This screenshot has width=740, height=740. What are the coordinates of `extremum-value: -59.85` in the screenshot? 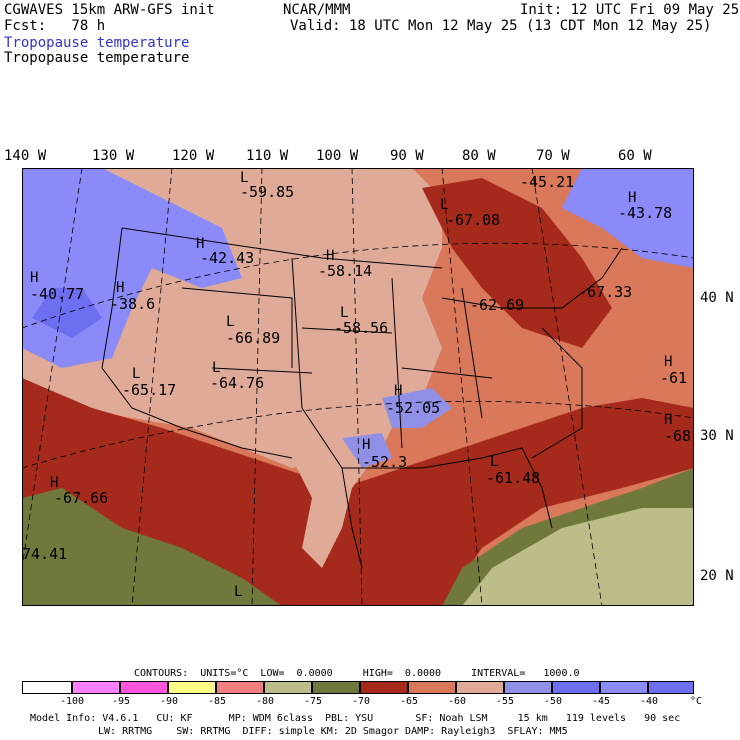 It's located at (267, 192).